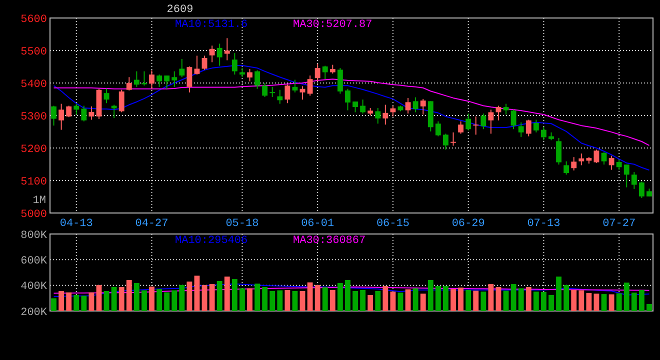 The height and width of the screenshot is (360, 660). What do you see at coordinates (151, 224) in the screenshot?
I see `x-tick-label: 04-27` at bounding box center [151, 224].